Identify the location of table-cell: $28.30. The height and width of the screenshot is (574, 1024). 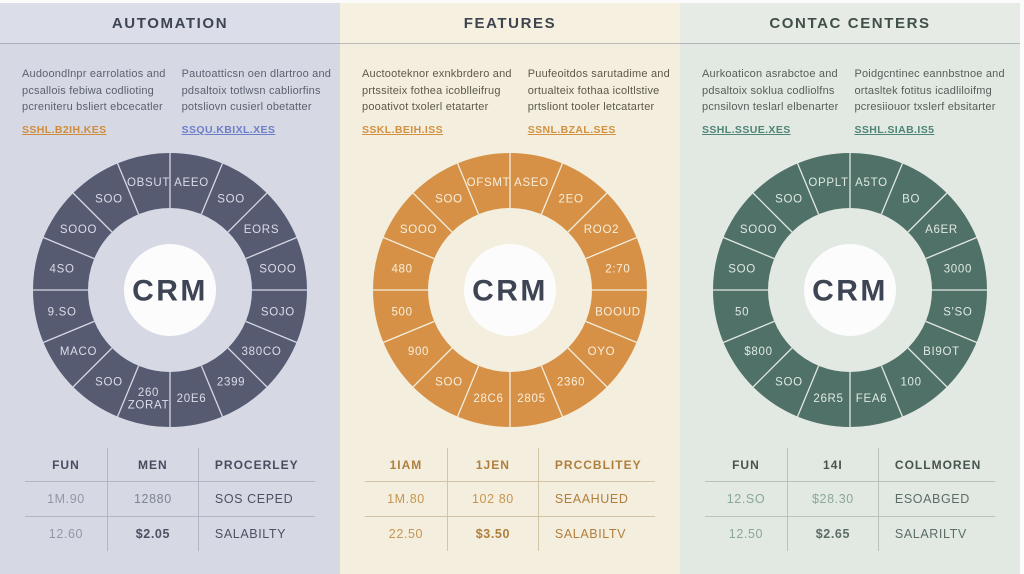
(832, 499).